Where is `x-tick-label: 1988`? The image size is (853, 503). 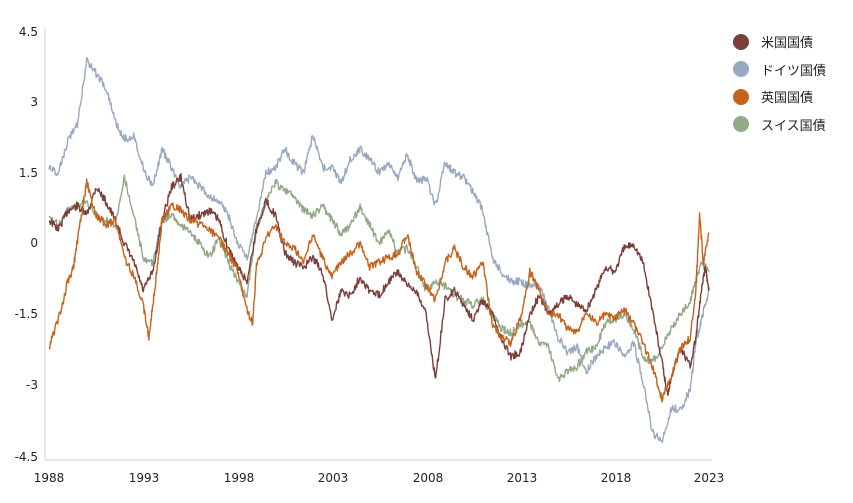
x-tick-label: 1988 is located at coordinates (49, 478).